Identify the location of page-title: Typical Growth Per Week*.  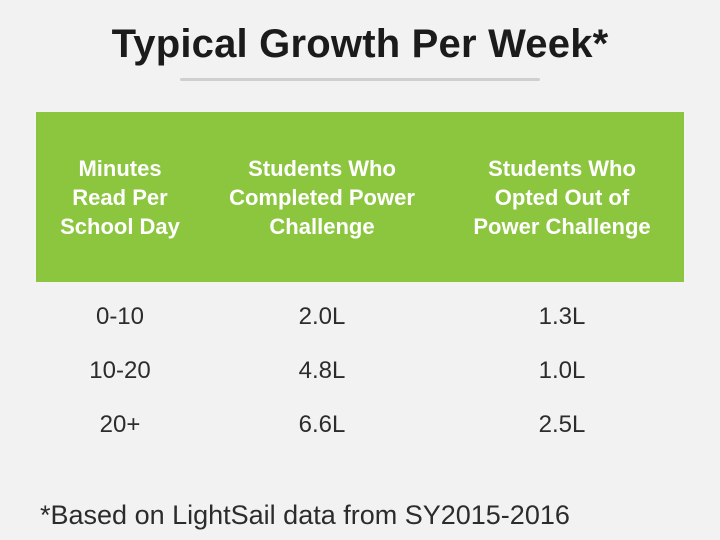
(360, 44).